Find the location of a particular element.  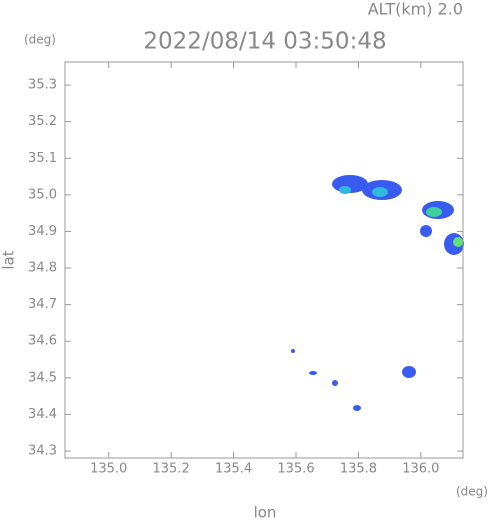

y-tick-label: 34.3 is located at coordinates (42, 451).